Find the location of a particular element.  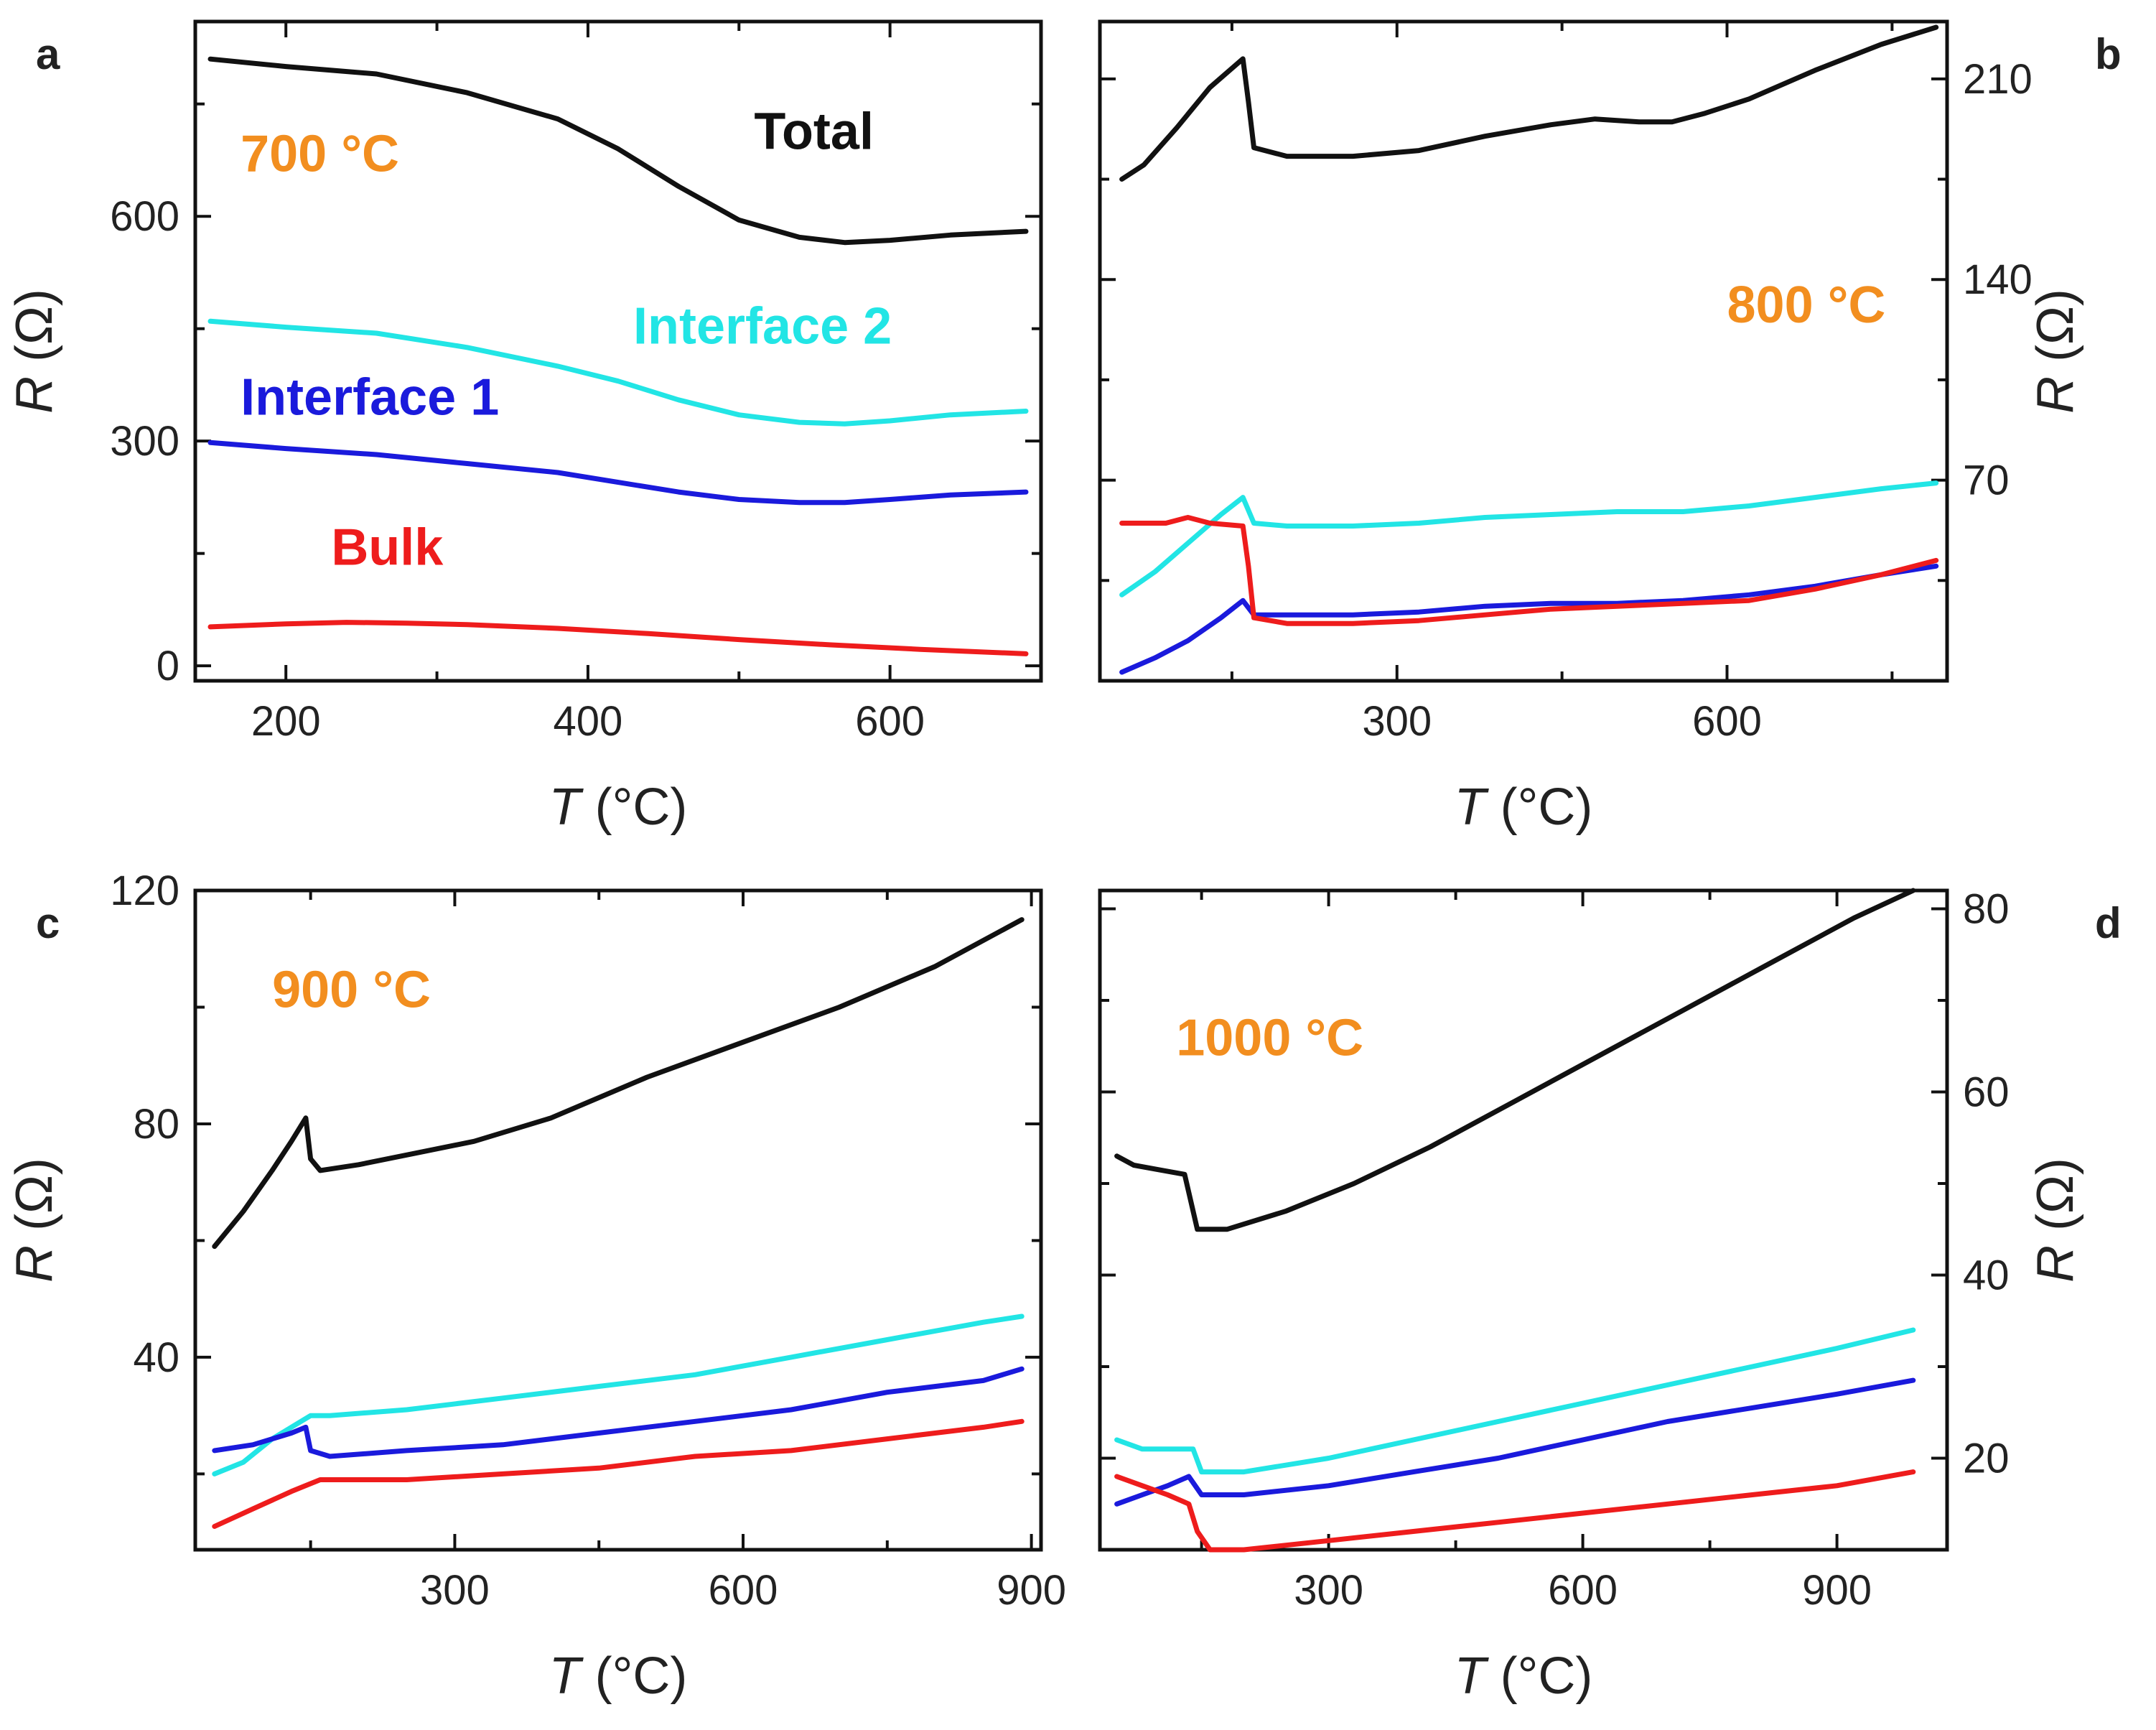

x-tick-label: 200 is located at coordinates (286, 721).